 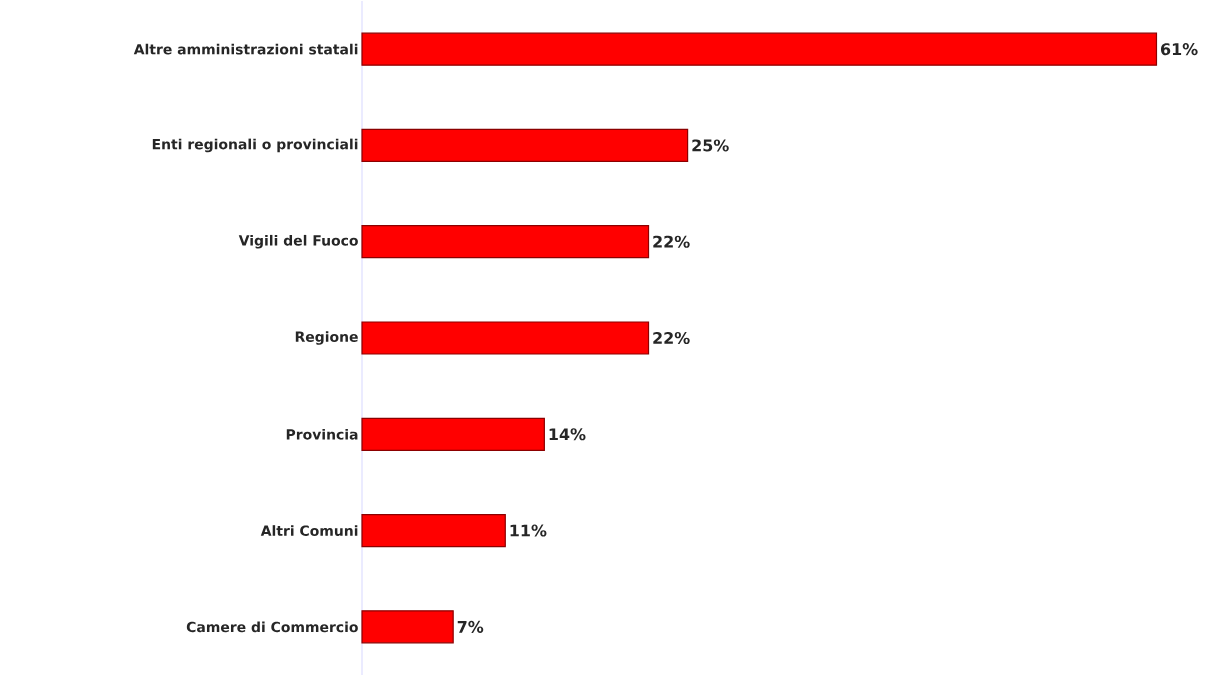 What do you see at coordinates (710, 145) in the screenshot?
I see `data-label: 25%` at bounding box center [710, 145].